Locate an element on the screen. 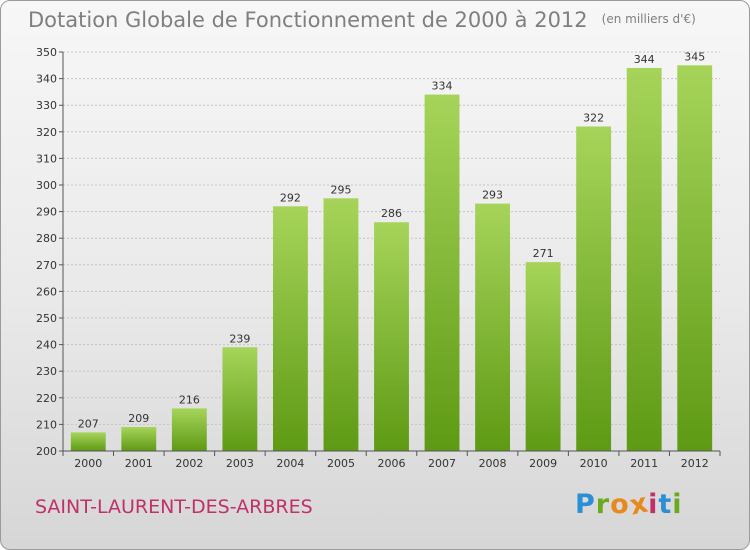  y-tick-label: 350 is located at coordinates (46, 52).